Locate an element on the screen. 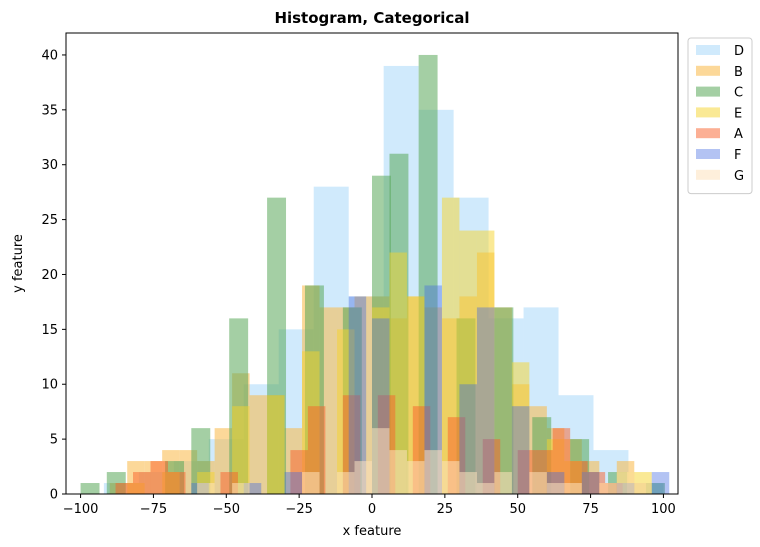 The height and width of the screenshot is (547, 760). y-tick-label: 40 is located at coordinates (49, 55).